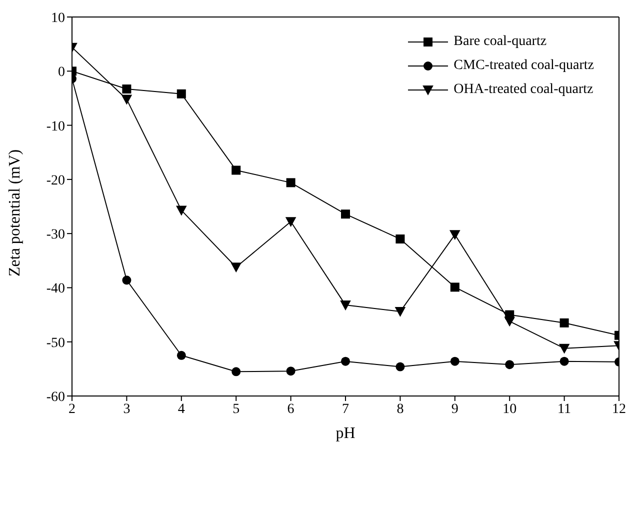 Image resolution: width=634 pixels, height=510 pixels. I want to click on y-tick-label: 10, so click(58, 18).